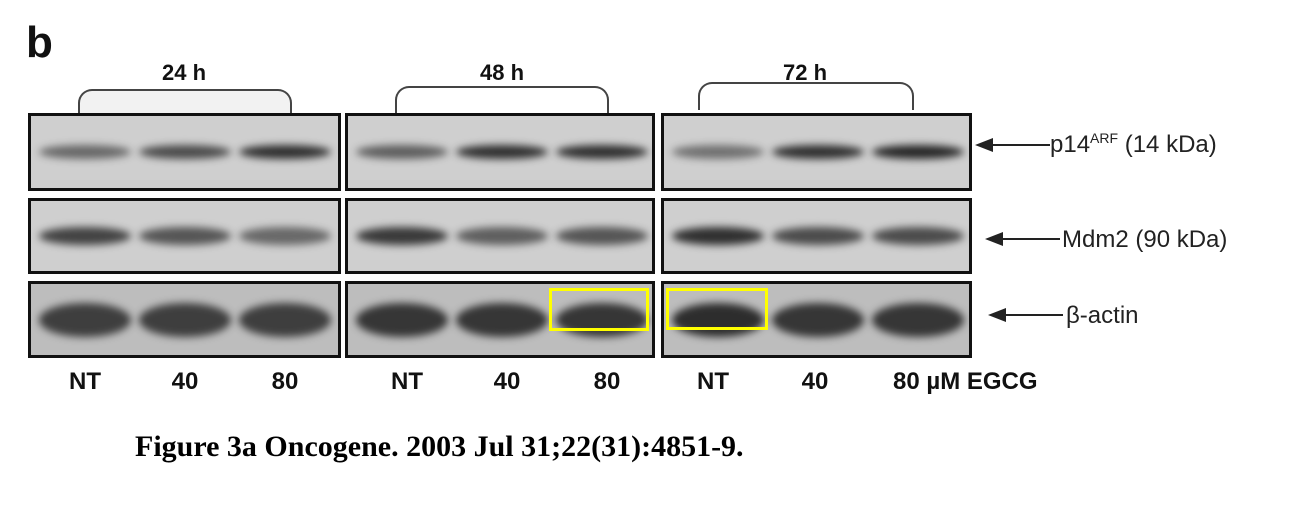 This screenshot has width=1298, height=512. What do you see at coordinates (965, 381) in the screenshot?
I see `lane-label: 80 µM EGCG` at bounding box center [965, 381].